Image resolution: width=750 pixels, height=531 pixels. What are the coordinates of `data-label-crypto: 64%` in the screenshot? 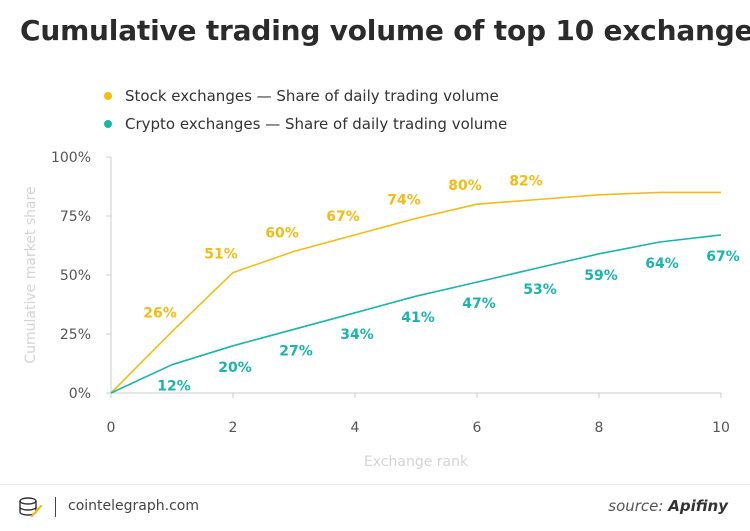 It's located at (662, 264).